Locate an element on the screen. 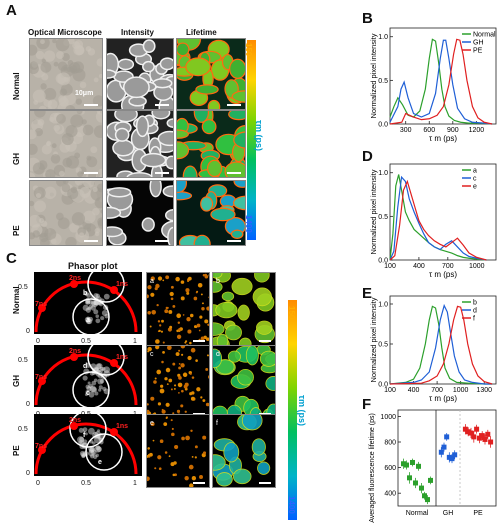  y-tick-label: 600 is located at coordinates (390, 468).